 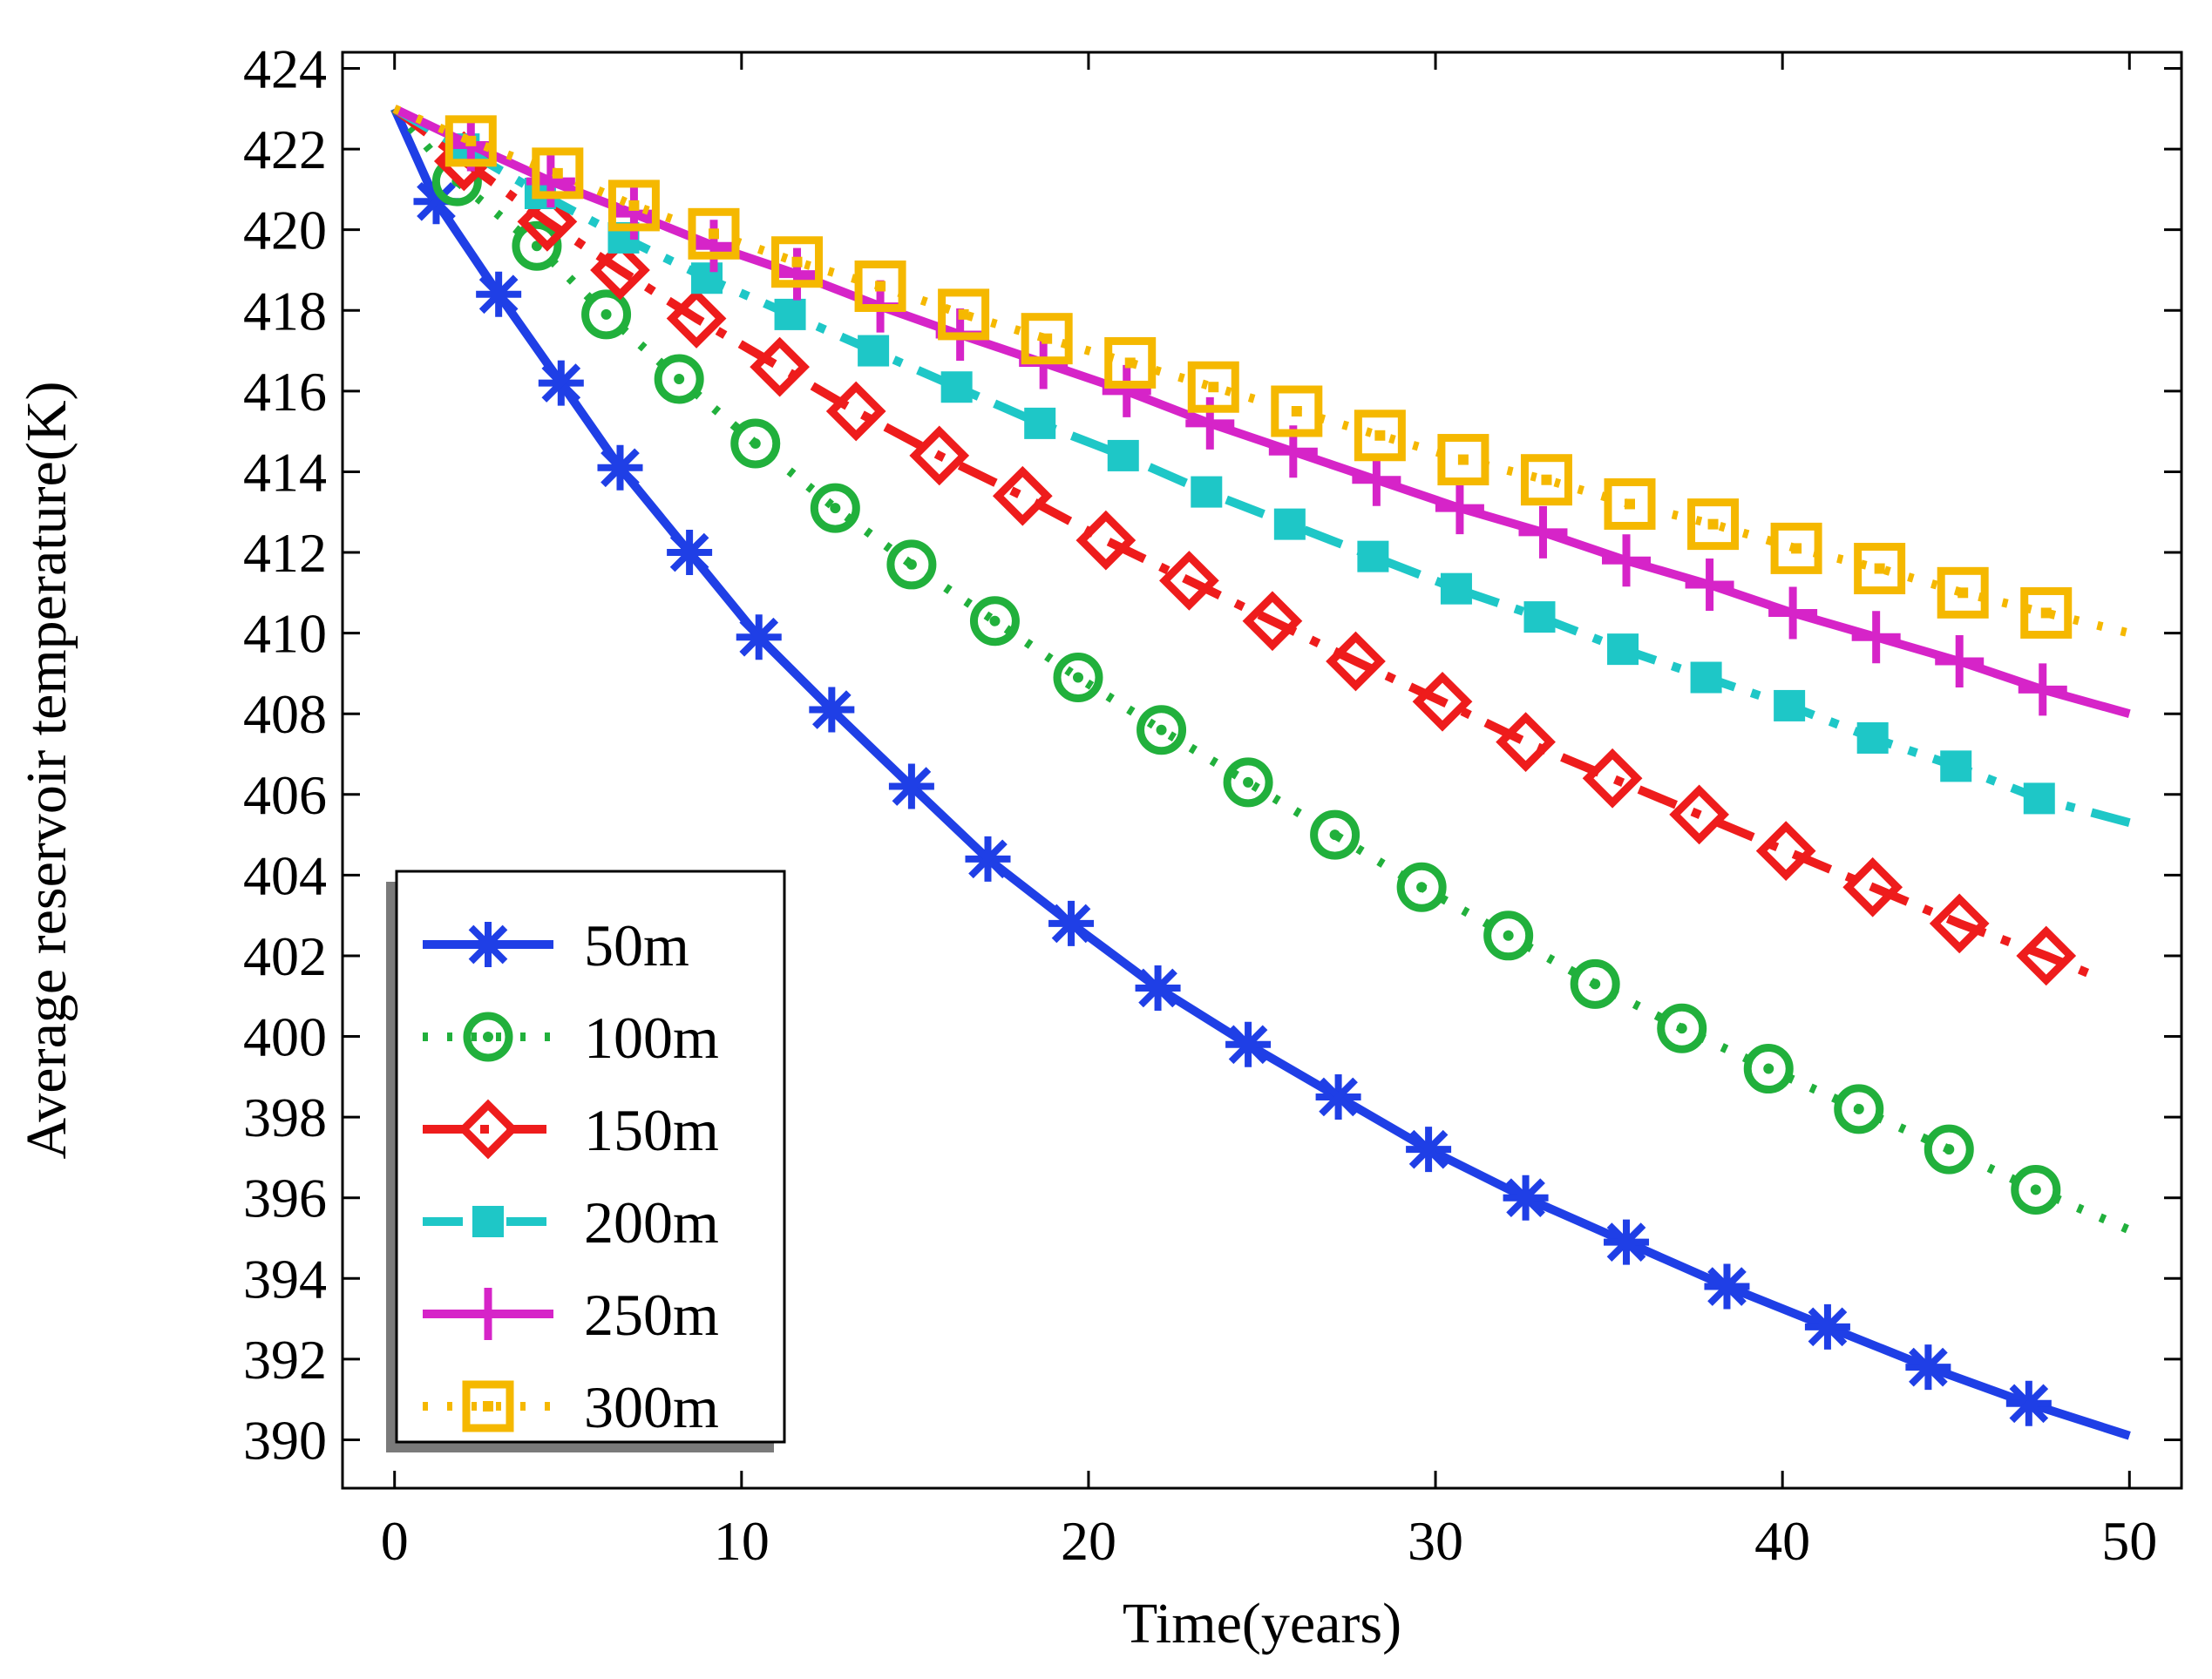 I want to click on y-tick-label: 404, so click(x=285, y=875).